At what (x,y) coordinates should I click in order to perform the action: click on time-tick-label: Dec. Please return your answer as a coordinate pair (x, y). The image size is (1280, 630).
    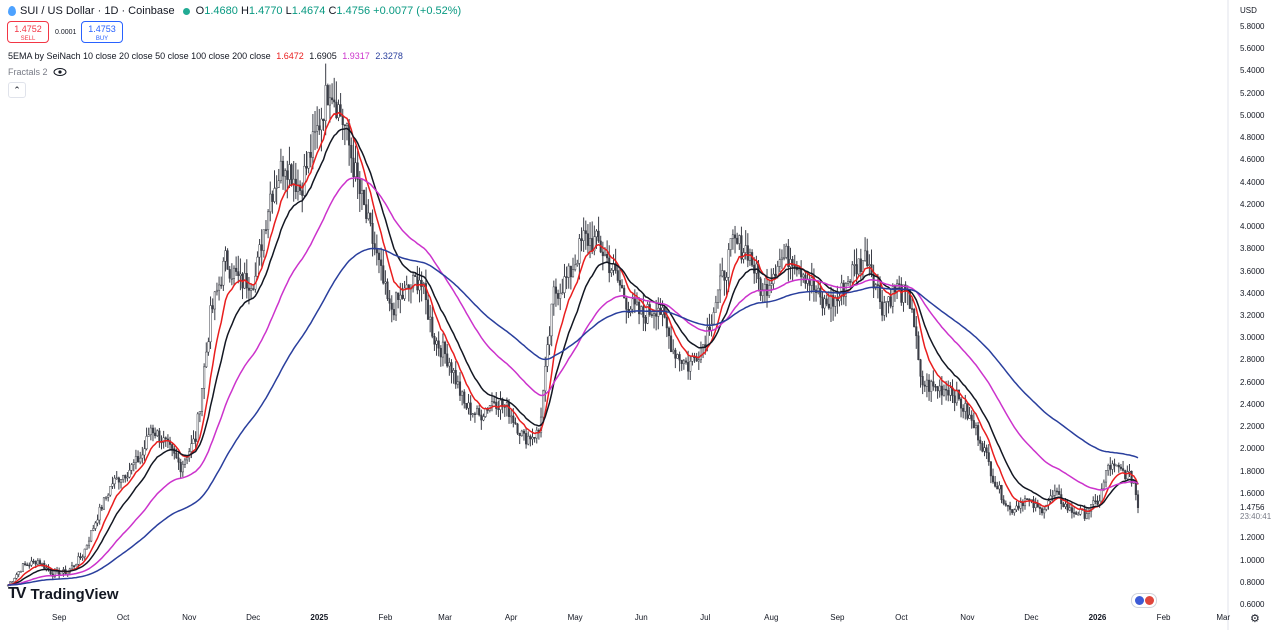
    Looking at the image, I should click on (253, 617).